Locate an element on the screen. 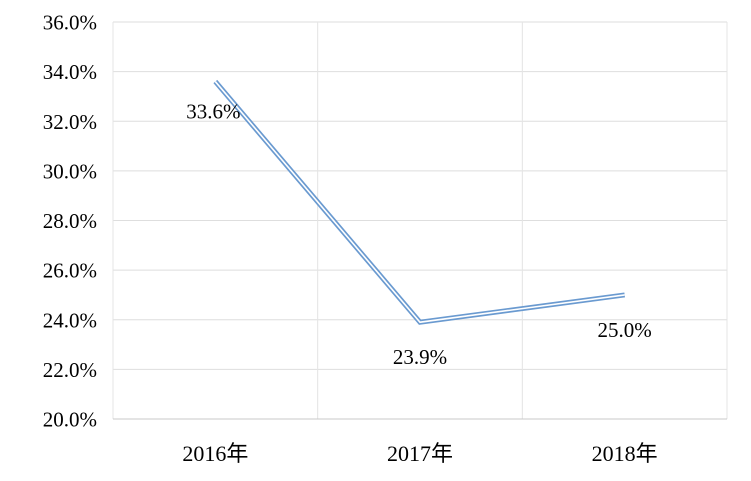  y-tick-label: 34.0% is located at coordinates (70, 72).